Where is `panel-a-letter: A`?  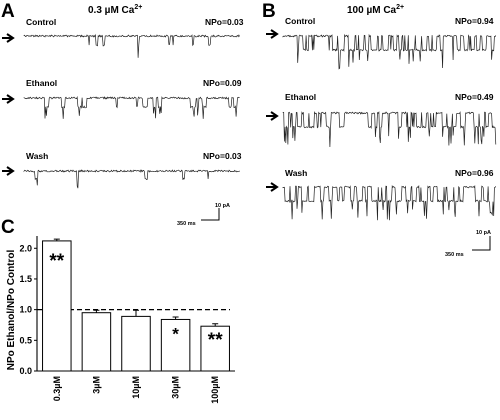
panel-a-letter: A is located at coordinates (8, 11).